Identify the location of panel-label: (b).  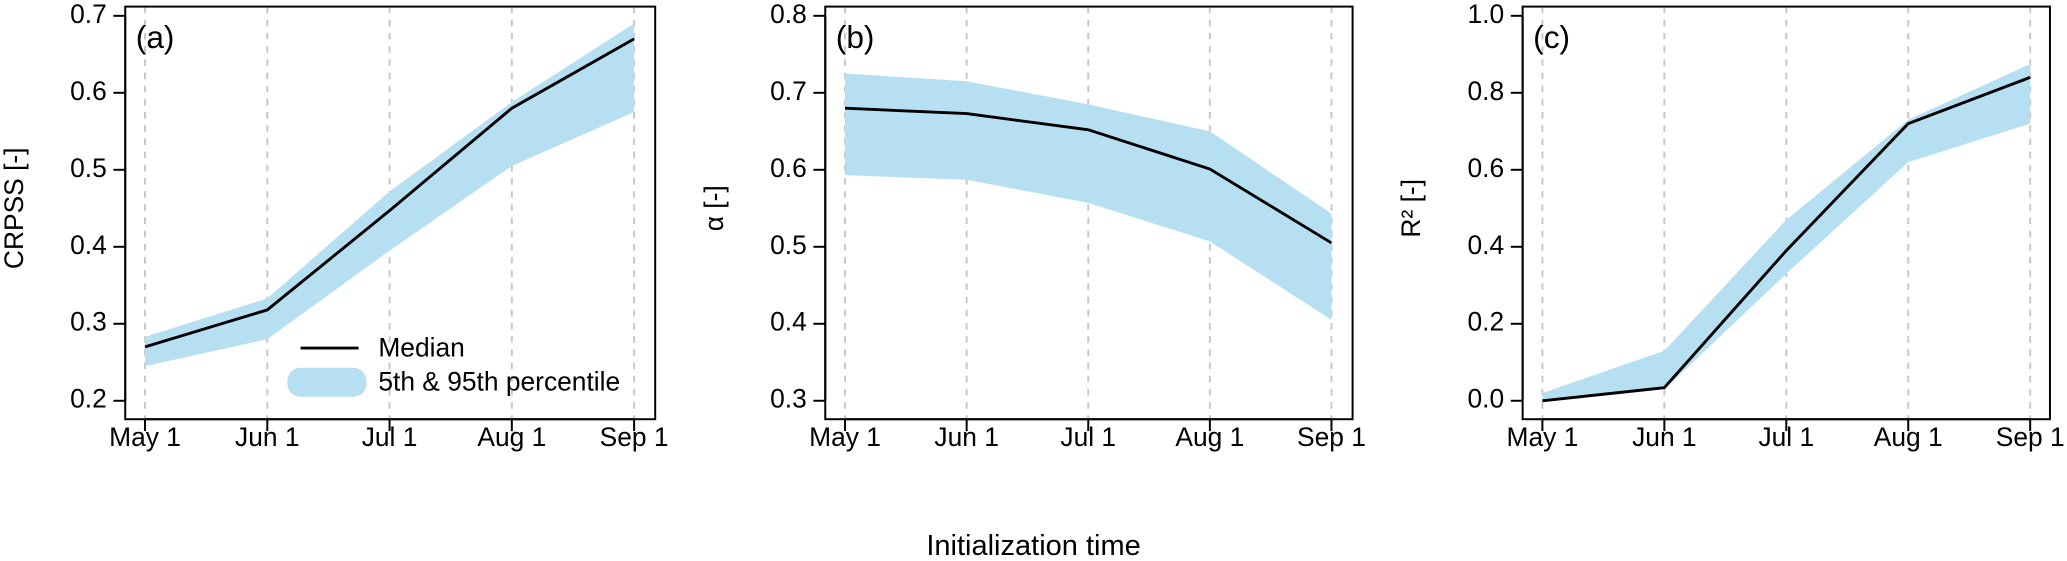
(855, 37).